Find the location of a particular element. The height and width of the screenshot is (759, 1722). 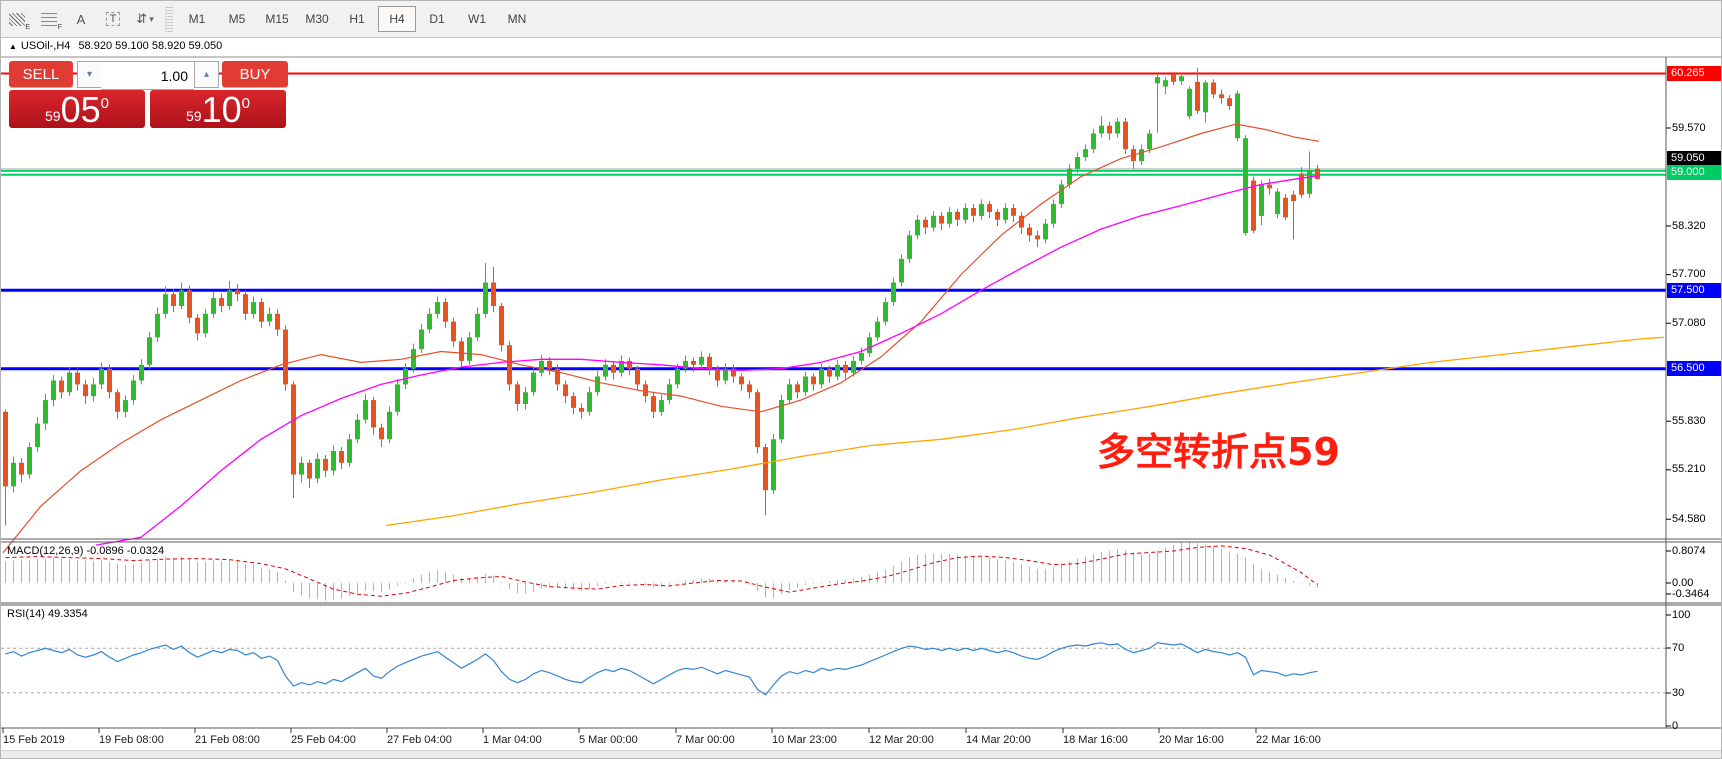

buy-price-prefix: 59 is located at coordinates (194, 116).